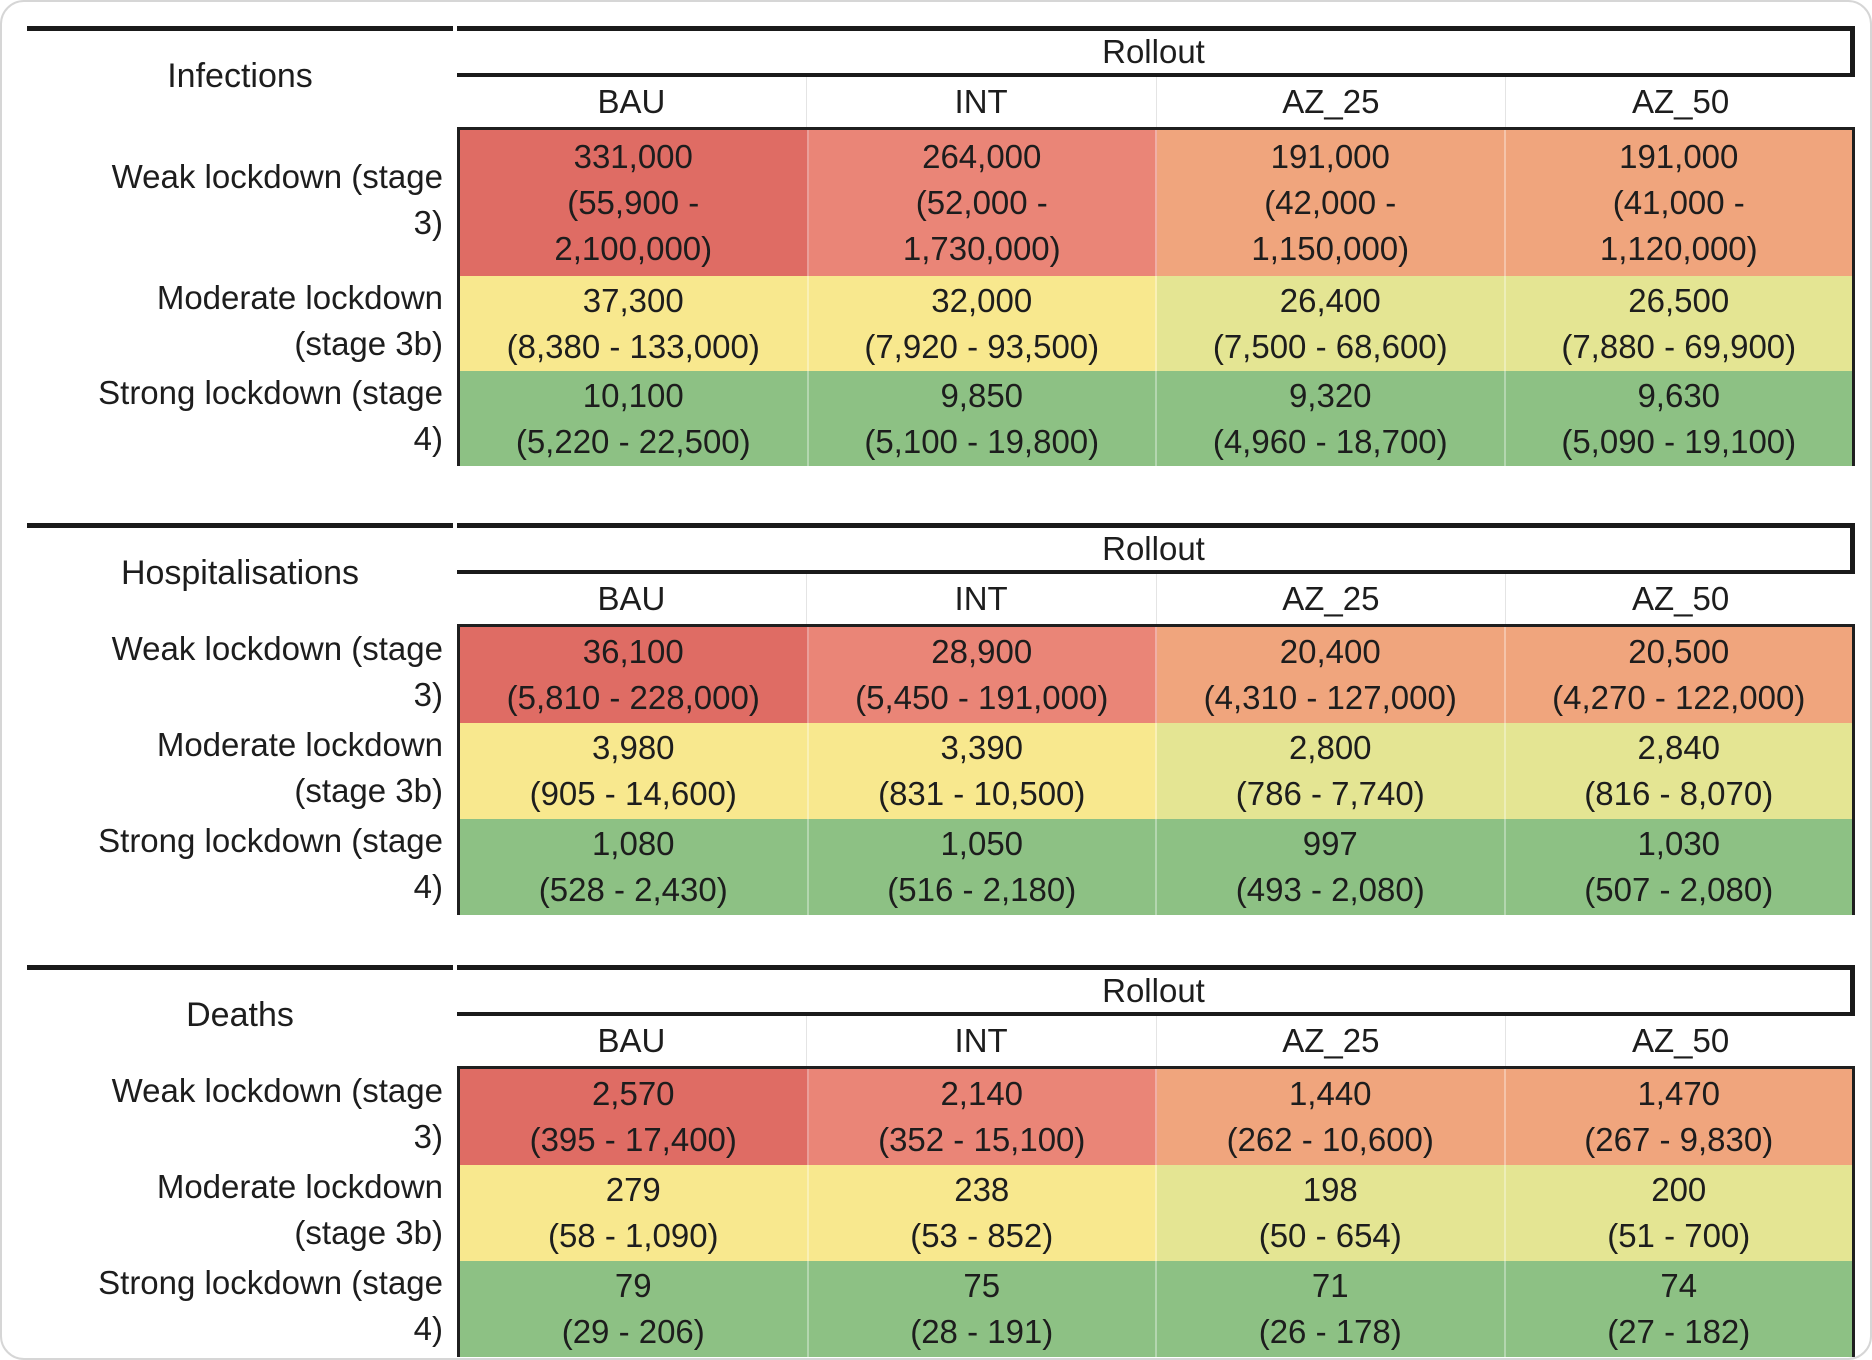 The height and width of the screenshot is (1360, 1872). What do you see at coordinates (1330, 1139) in the screenshot?
I see `cell-ci-line: (262 - 10,600)` at bounding box center [1330, 1139].